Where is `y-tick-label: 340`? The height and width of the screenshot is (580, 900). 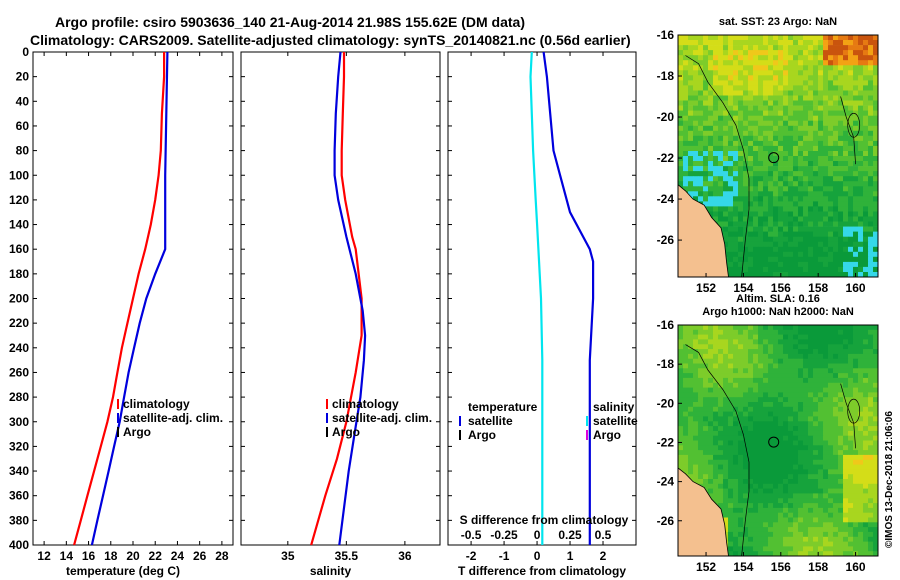
y-tick-label: 340 is located at coordinates (19, 471).